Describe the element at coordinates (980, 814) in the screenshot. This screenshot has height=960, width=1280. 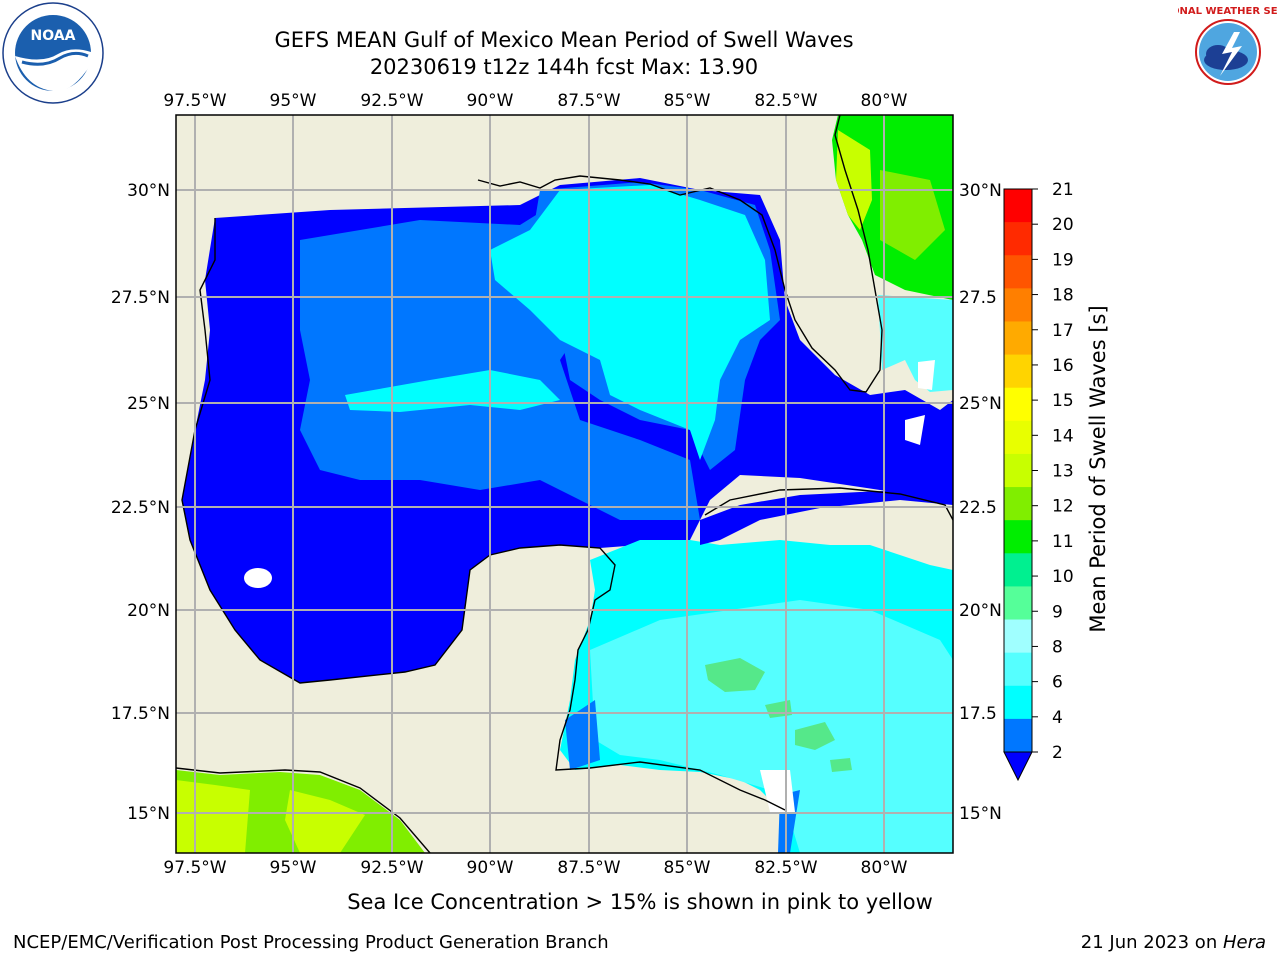
I see `lat-tick-right: 15°N` at that location.